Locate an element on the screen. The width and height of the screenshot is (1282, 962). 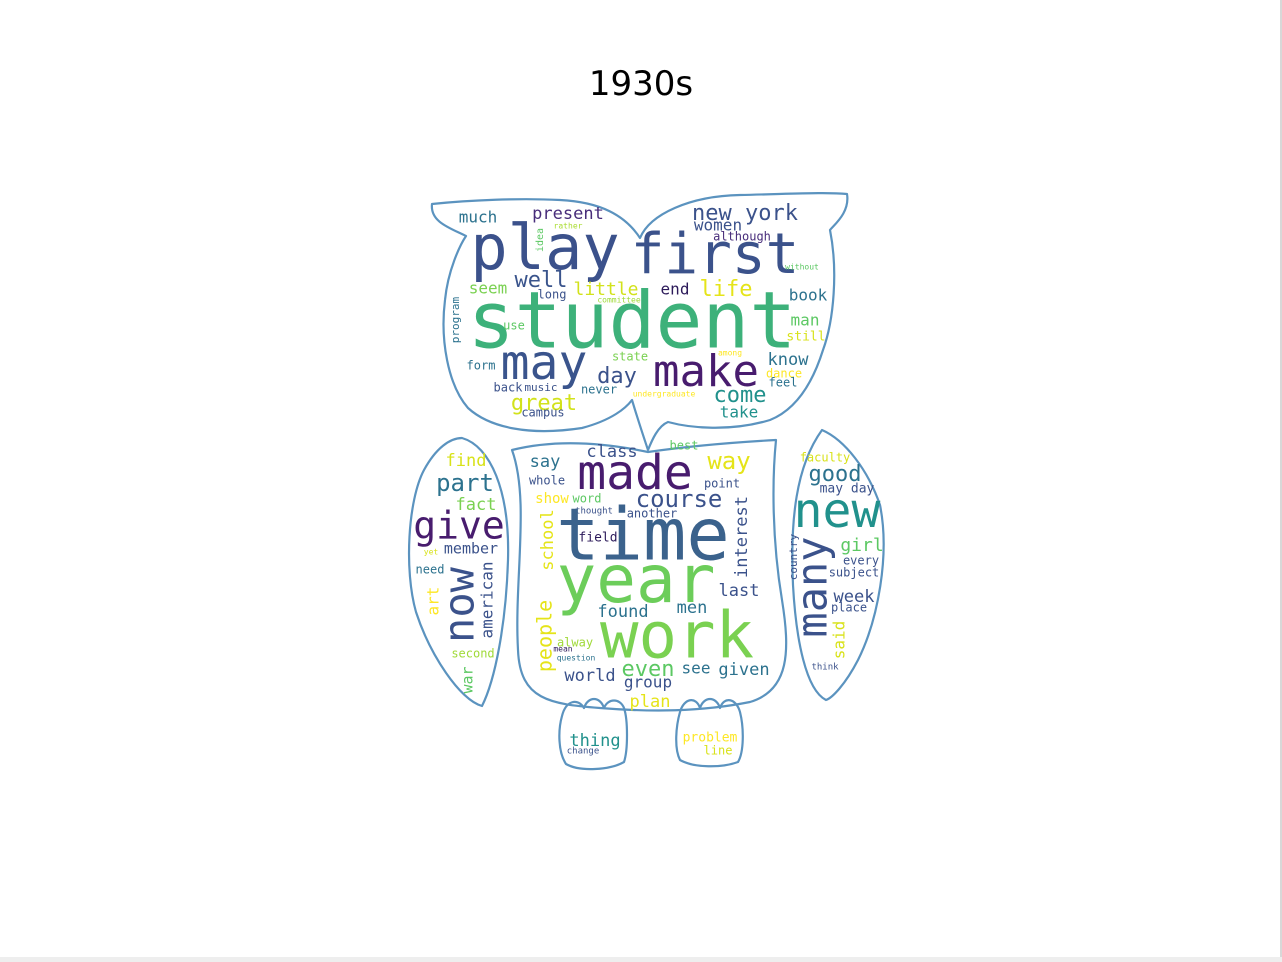
word-undergraduate: undergraduate is located at coordinates (664, 394).